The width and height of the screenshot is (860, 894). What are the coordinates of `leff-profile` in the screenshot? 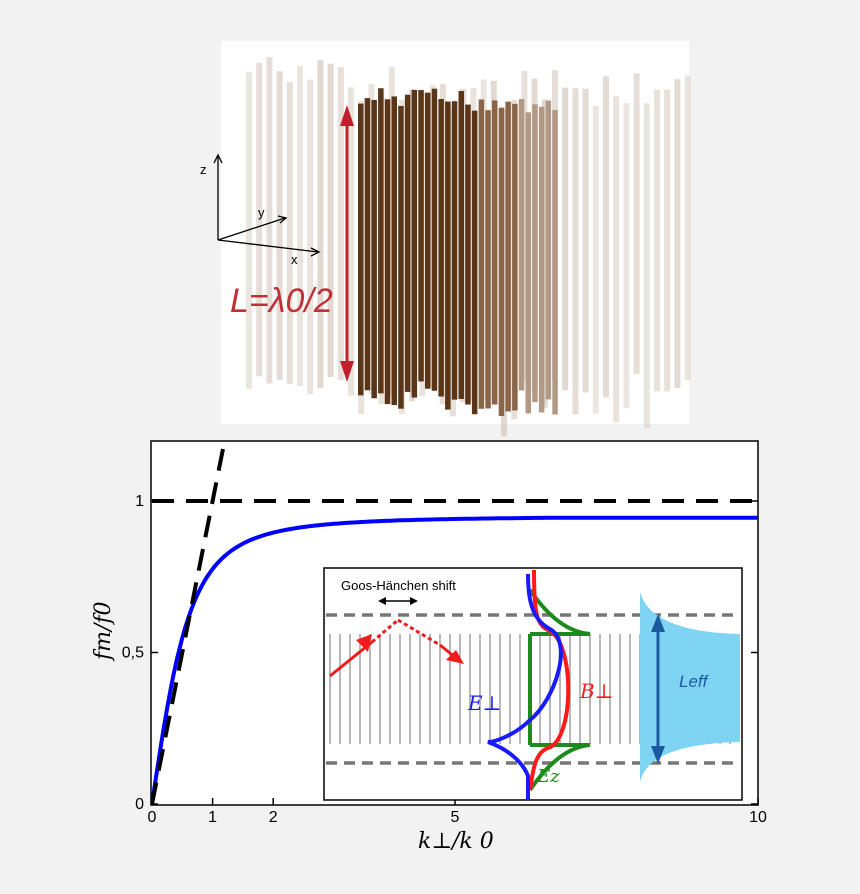 It's located at (690, 687).